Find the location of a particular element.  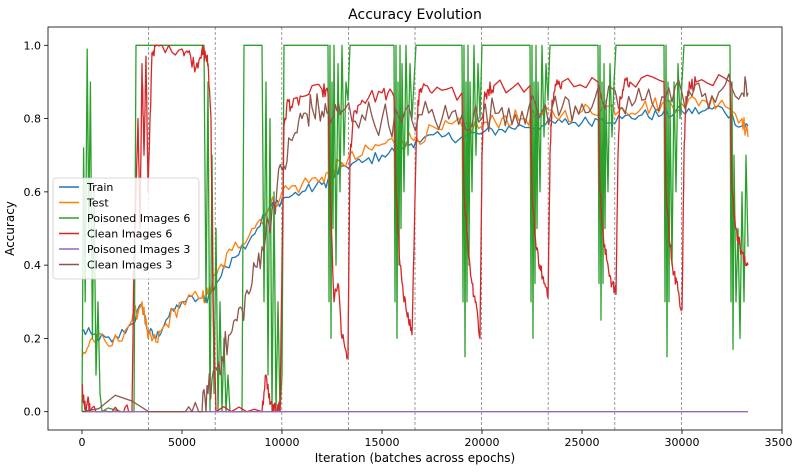

y-tick-label: 1.0 is located at coordinates (33, 45).